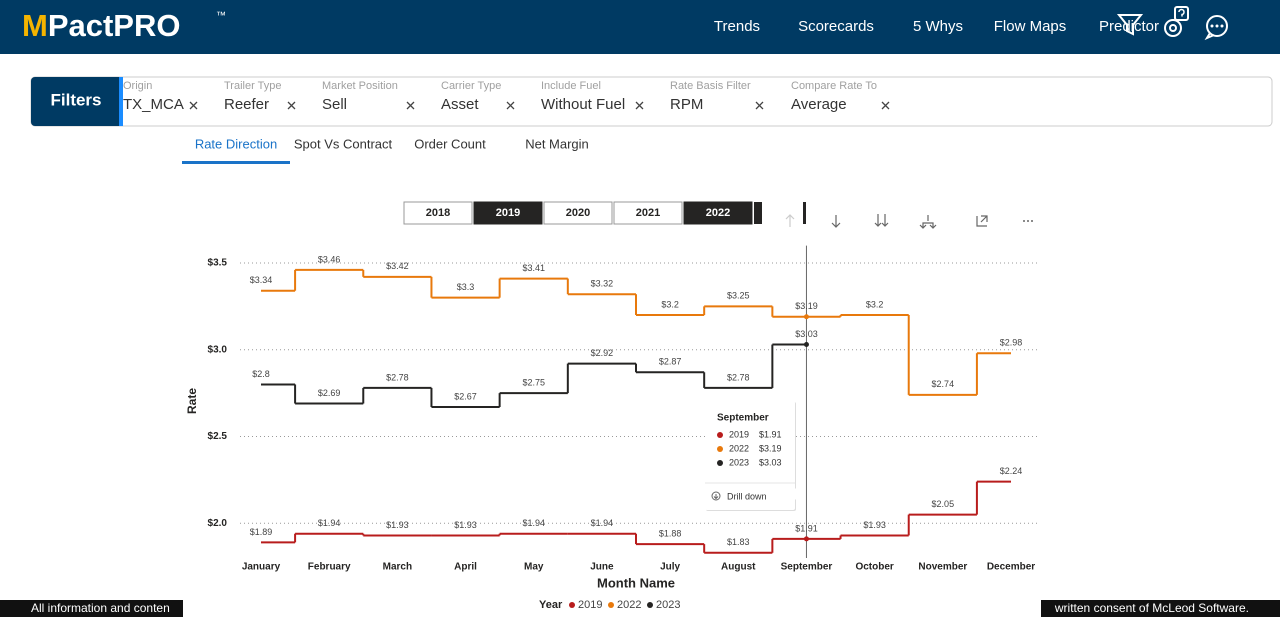 The height and width of the screenshot is (620, 1280). Describe the element at coordinates (938, 26) in the screenshot. I see `nav-item: 5 Whys` at that location.